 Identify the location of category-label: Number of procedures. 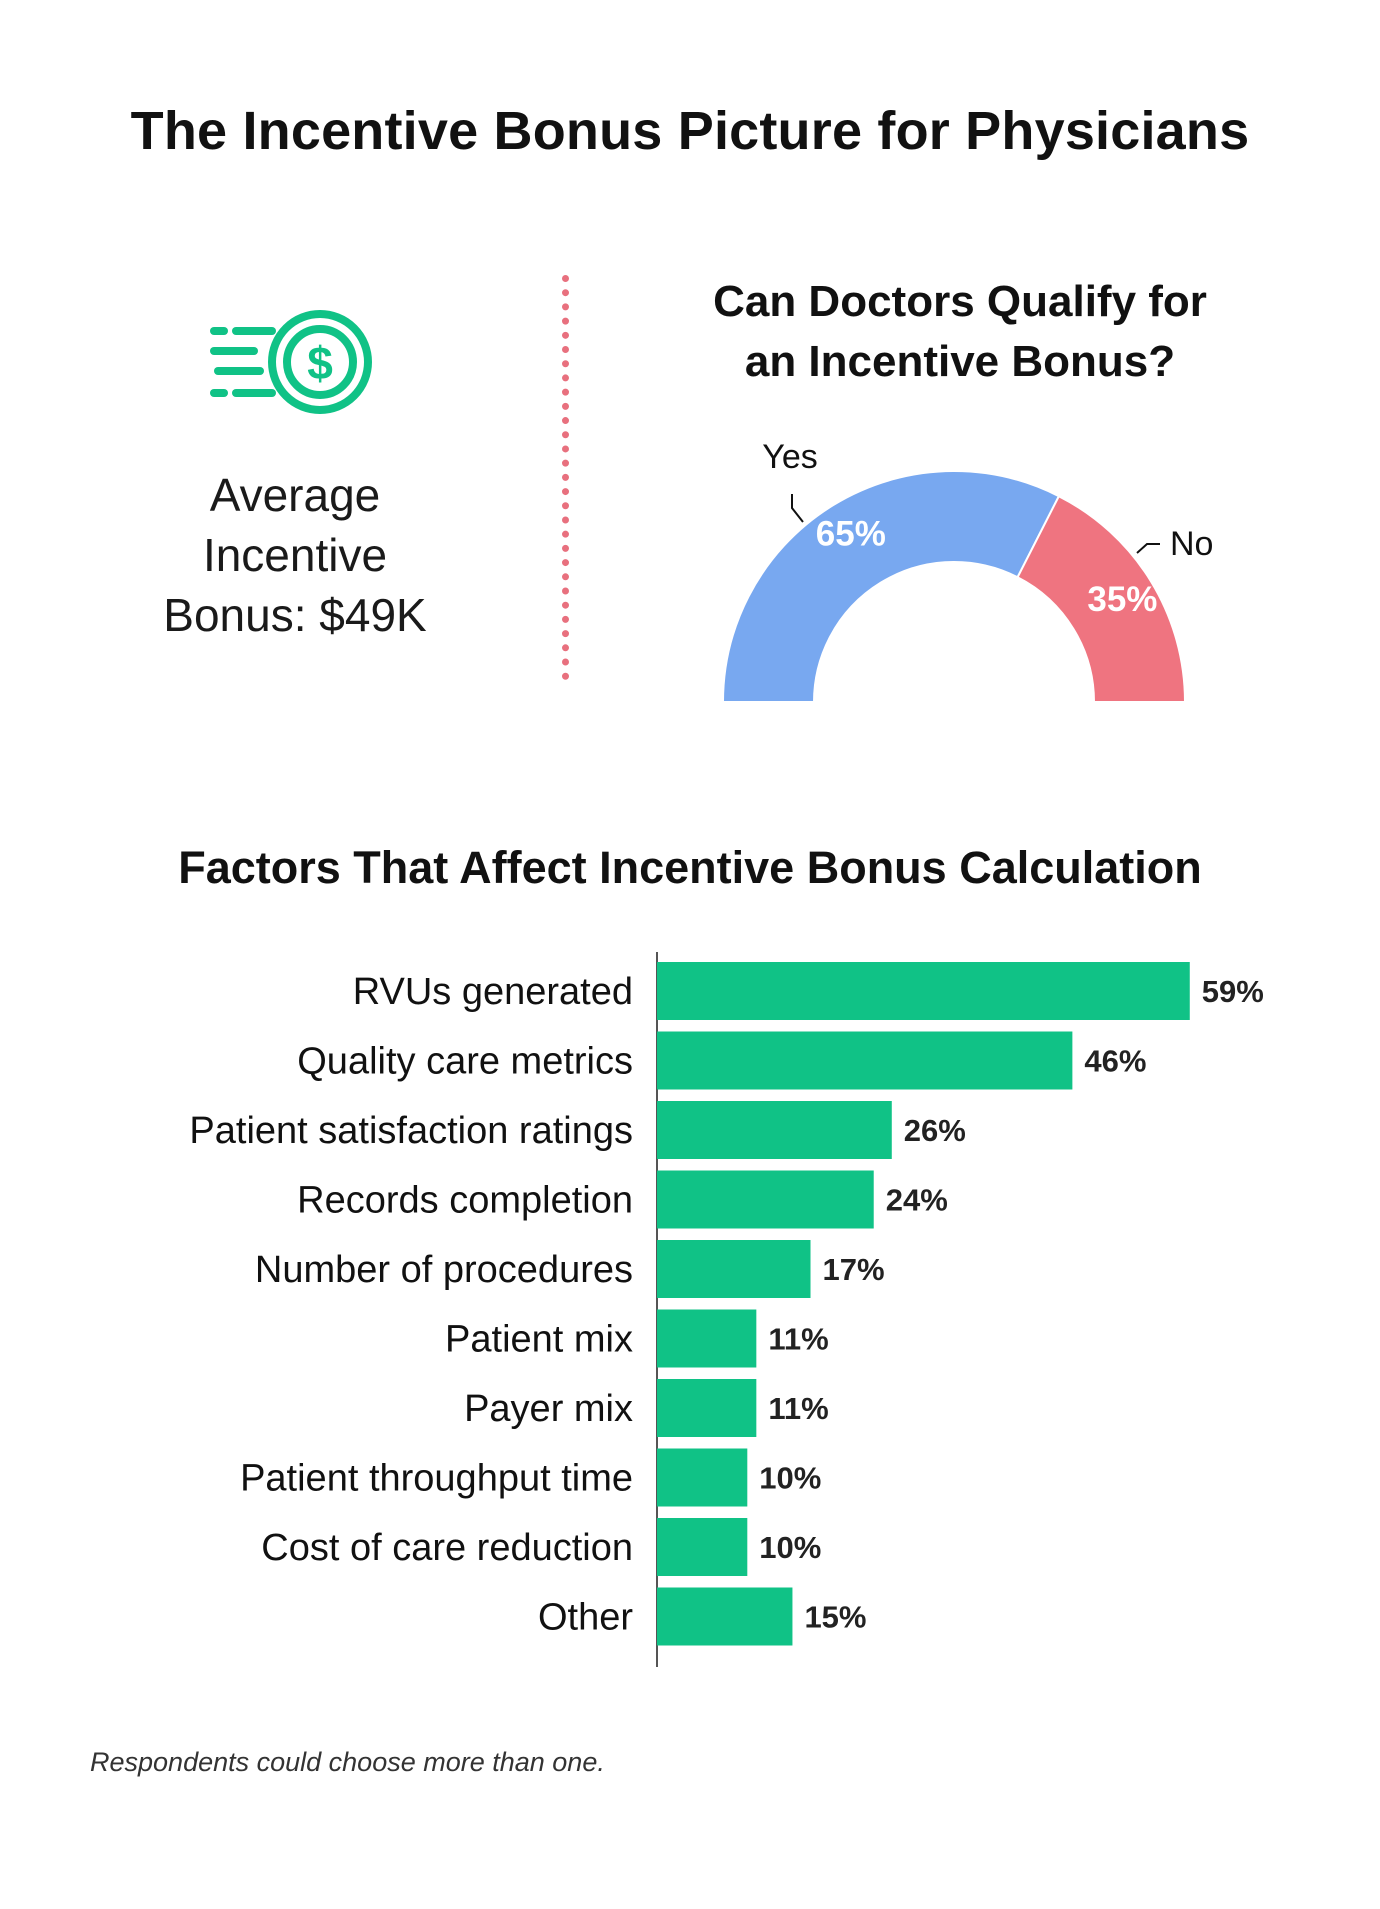
(444, 1270).